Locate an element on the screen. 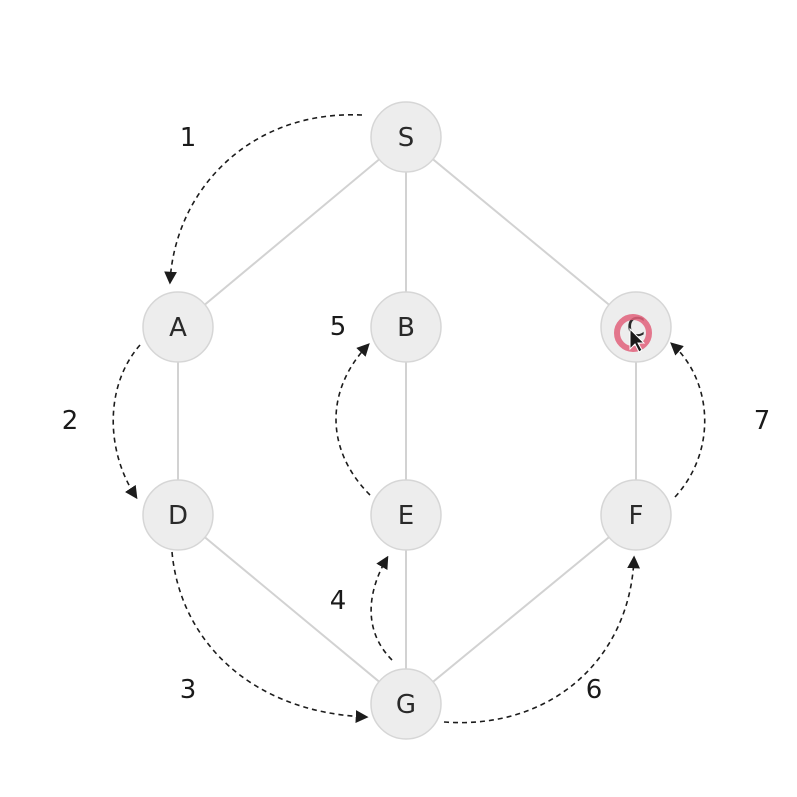 The image size is (797, 797). traversal-arrow-g-f is located at coordinates (541, 639).